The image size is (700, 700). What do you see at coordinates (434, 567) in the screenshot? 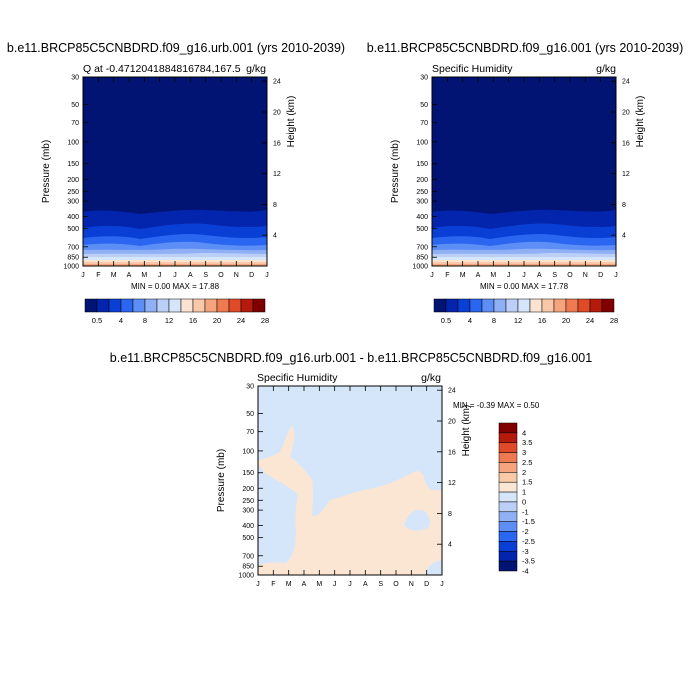
I see `panel3-negative-corner` at bounding box center [434, 567].